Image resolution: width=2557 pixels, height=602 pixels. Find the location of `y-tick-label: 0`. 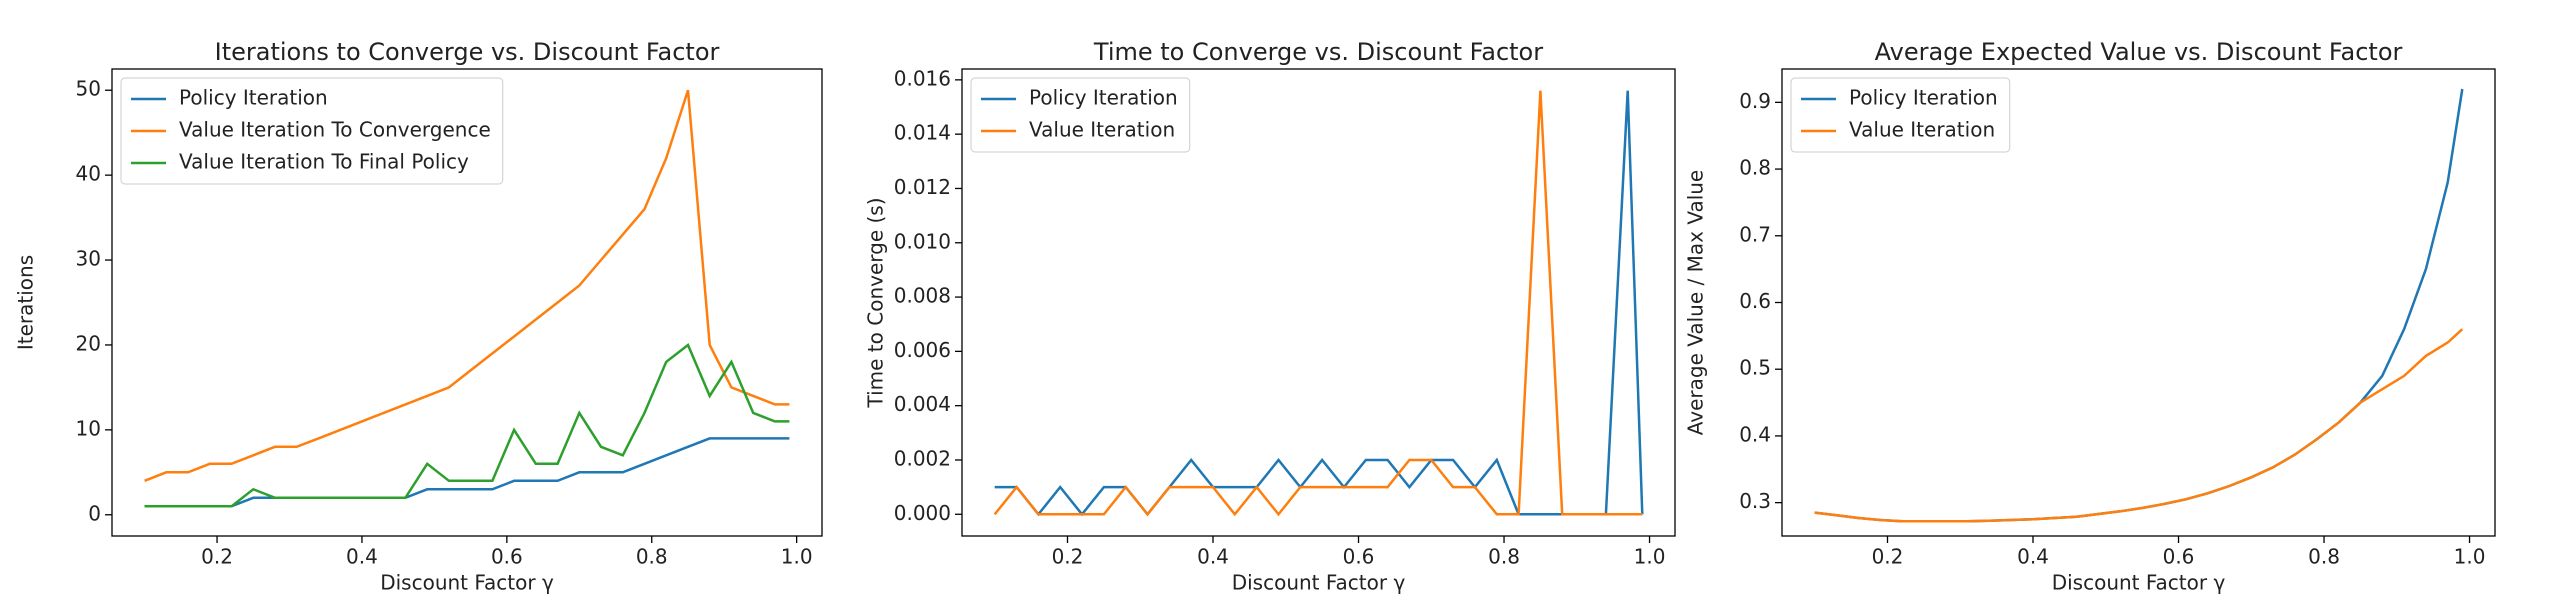

y-tick-label: 0 is located at coordinates (94, 513).